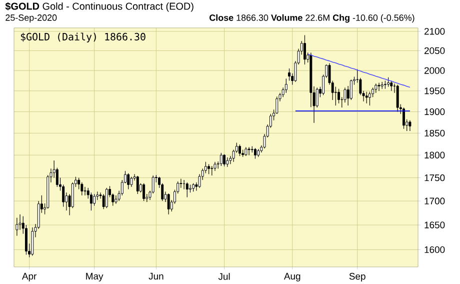 Image resolution: width=460 pixels, height=284 pixels. I want to click on y-tick-label: 1800, so click(434, 155).